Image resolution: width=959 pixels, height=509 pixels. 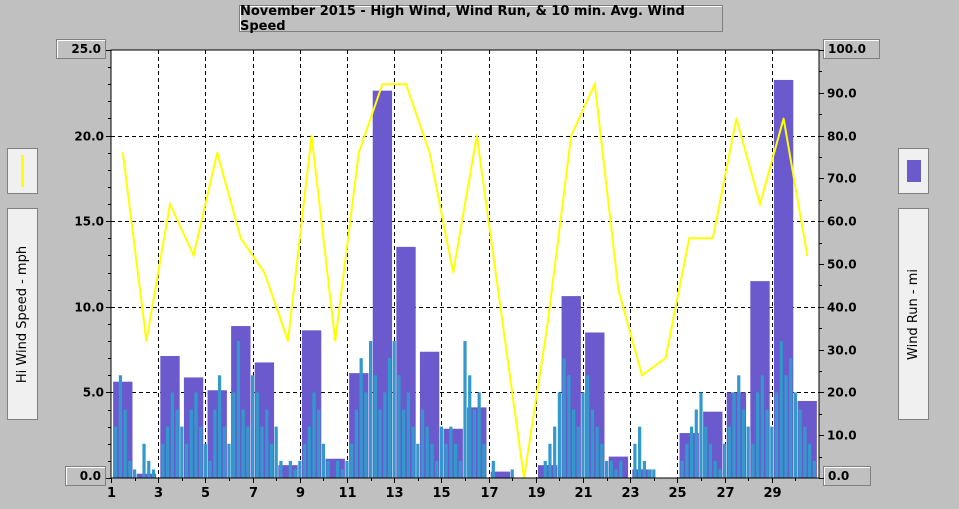 What do you see at coordinates (725, 493) in the screenshot?
I see `x-tick-label: 27` at bounding box center [725, 493].